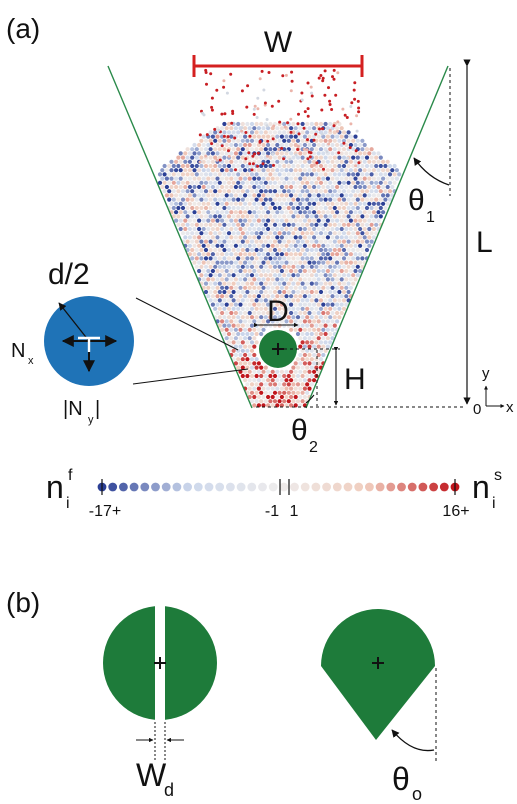 The height and width of the screenshot is (804, 517). What do you see at coordinates (278, 487) in the screenshot?
I see `colorbar-dots` at bounding box center [278, 487].